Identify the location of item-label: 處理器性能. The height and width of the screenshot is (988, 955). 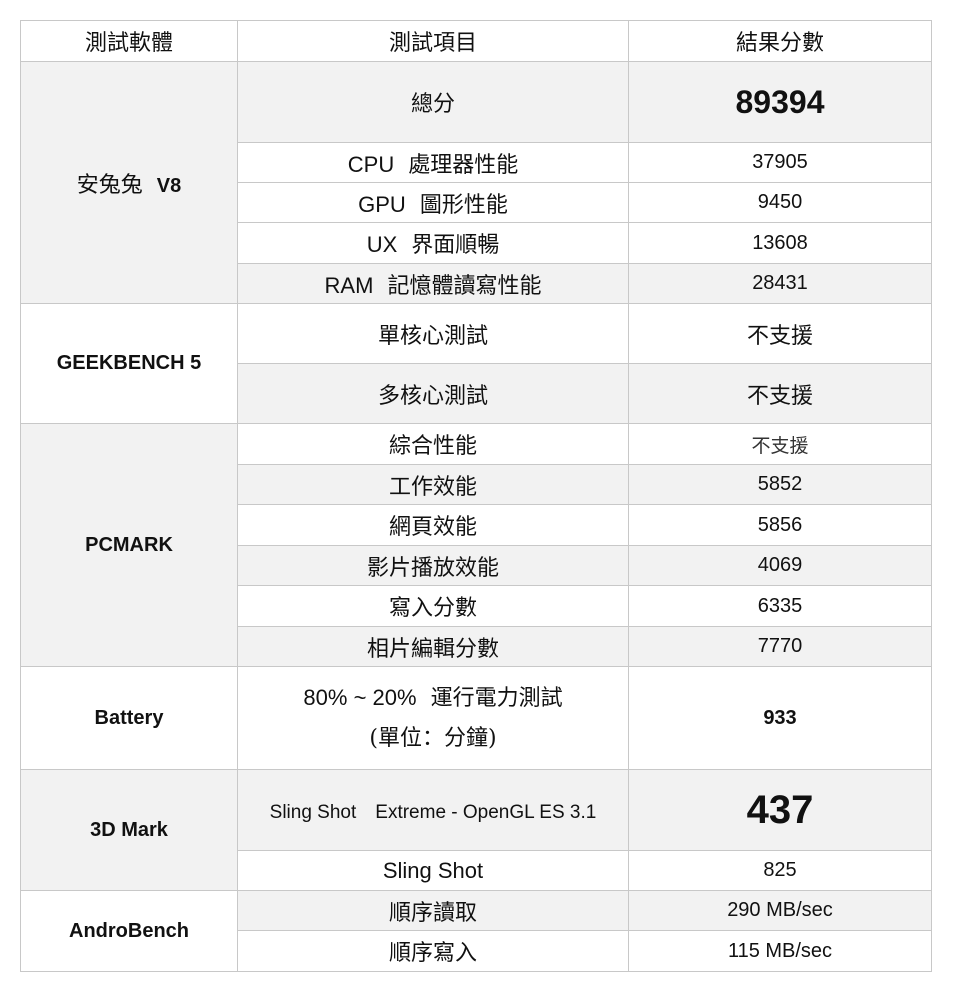
(463, 165).